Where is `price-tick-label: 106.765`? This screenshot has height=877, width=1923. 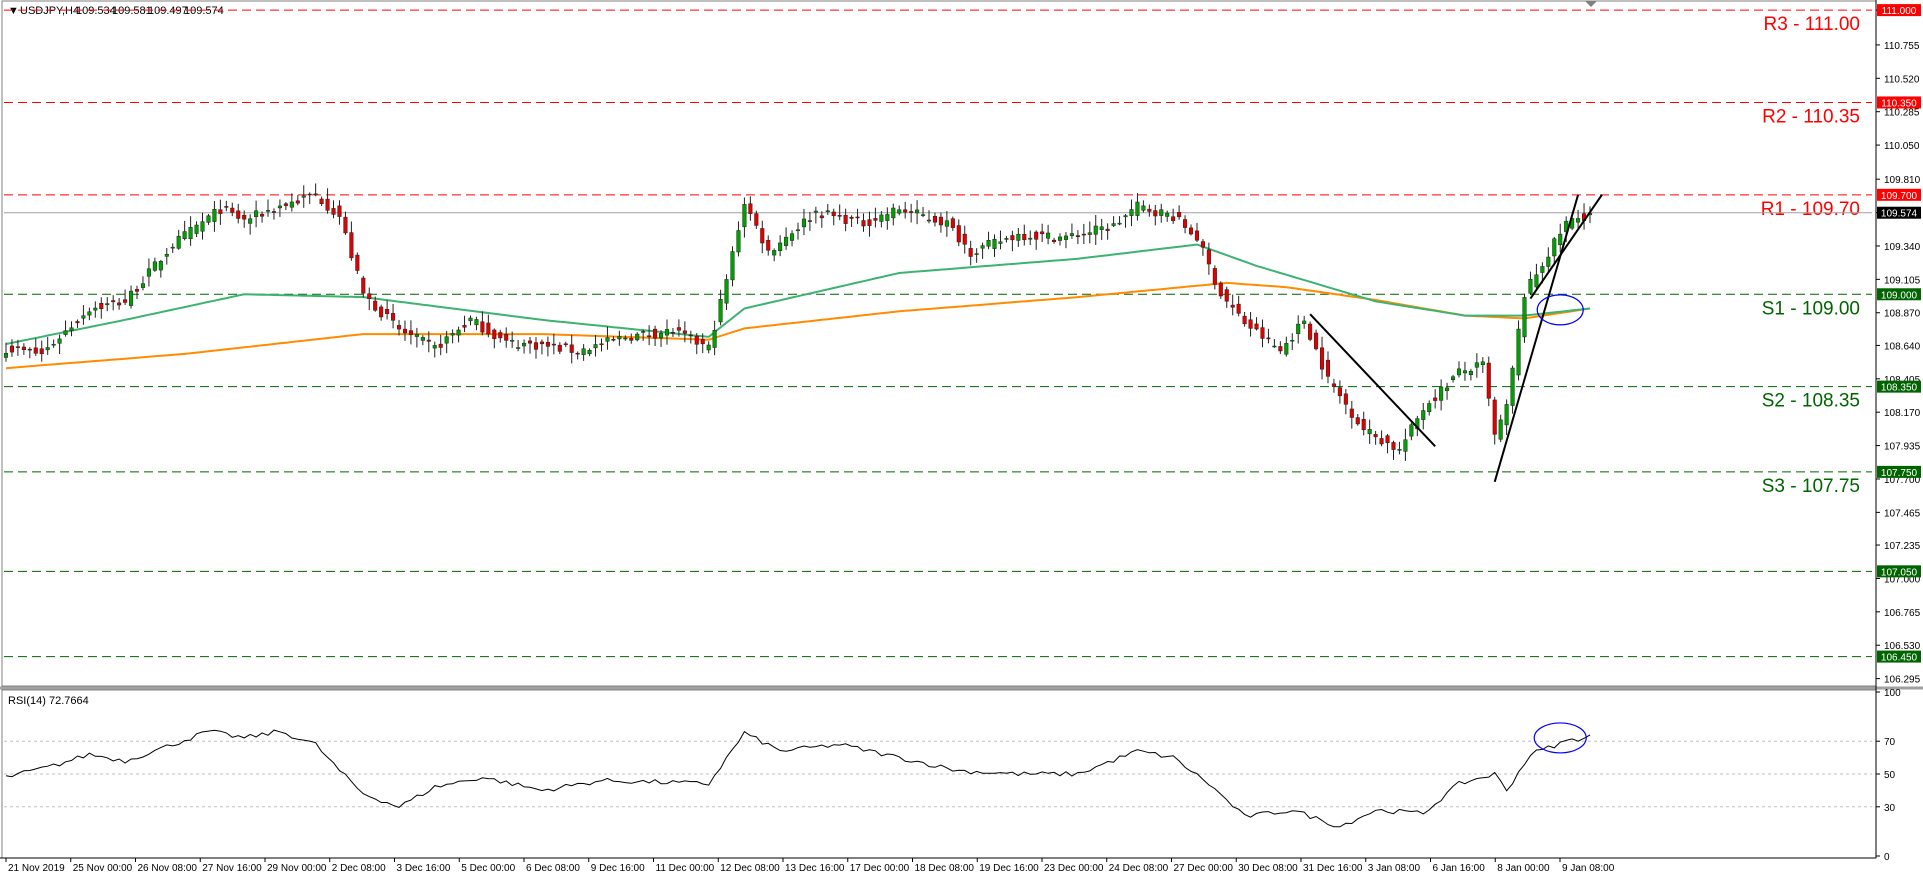
price-tick-label: 106.765 is located at coordinates (1902, 613).